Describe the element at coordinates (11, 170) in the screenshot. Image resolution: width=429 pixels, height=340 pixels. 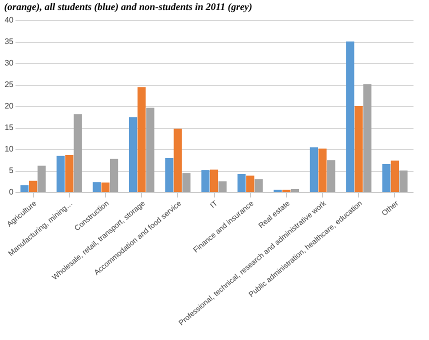
I see `y-tick-label: 5` at that location.